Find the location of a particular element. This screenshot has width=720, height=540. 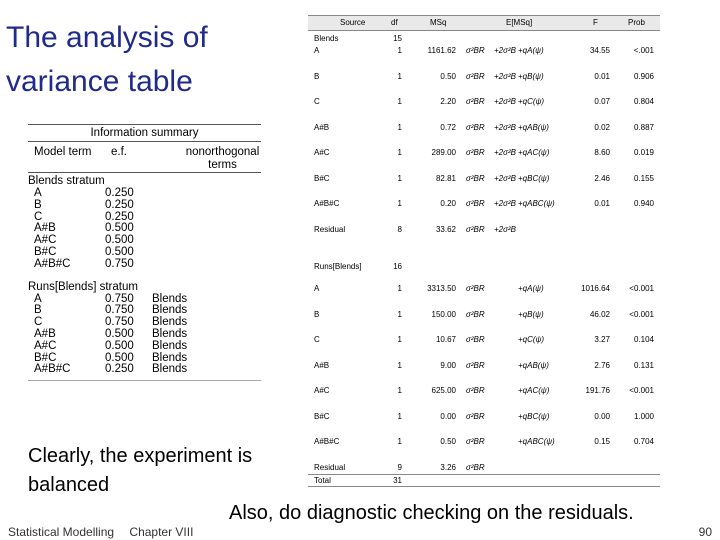

mean-square: 33.62 is located at coordinates (445, 229).